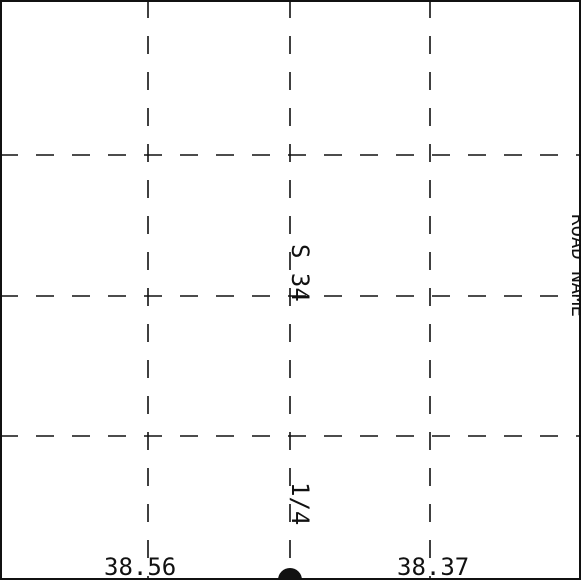 The height and width of the screenshot is (580, 581). What do you see at coordinates (300, 504) in the screenshot?
I see `quarter-label: 1/4` at bounding box center [300, 504].